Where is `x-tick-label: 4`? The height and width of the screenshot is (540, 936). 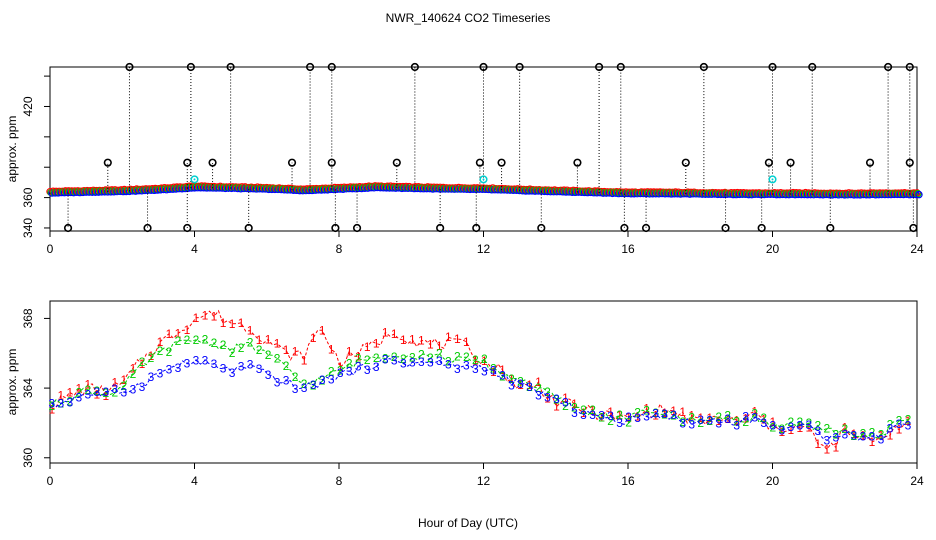
x-tick-label: 4 is located at coordinates (194, 481).